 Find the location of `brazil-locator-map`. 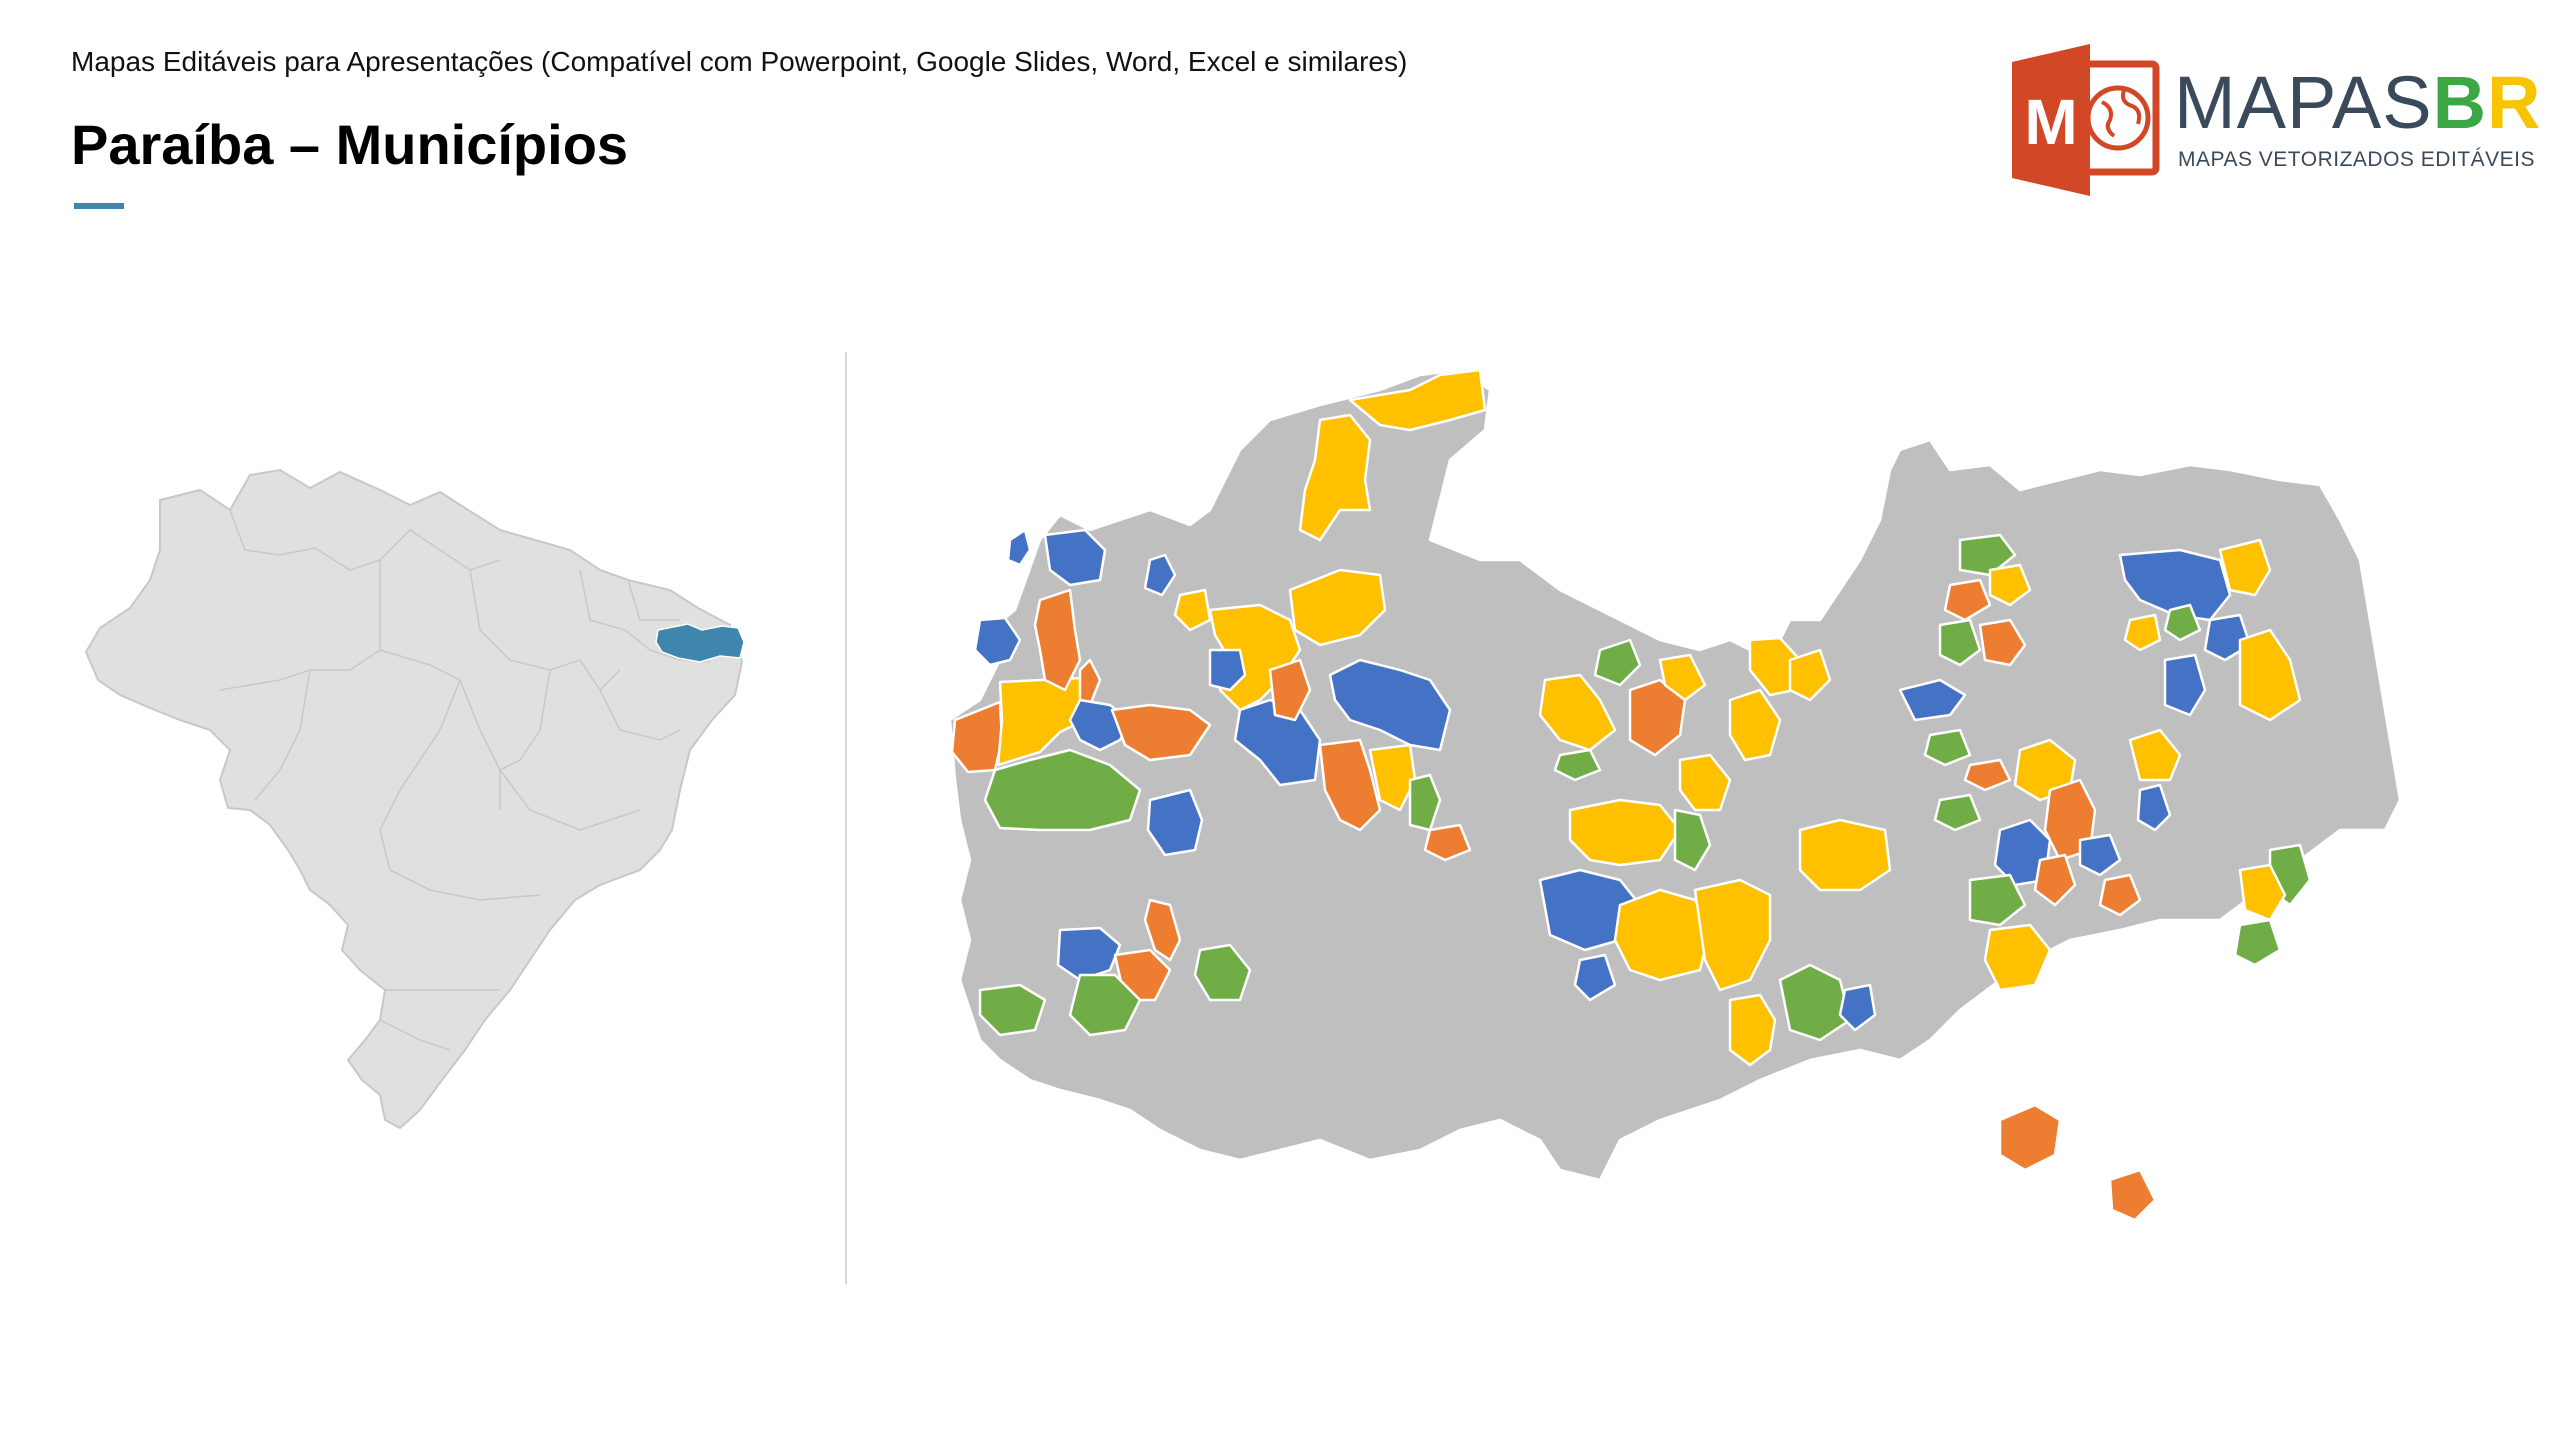

brazil-locator-map is located at coordinates (414, 799).